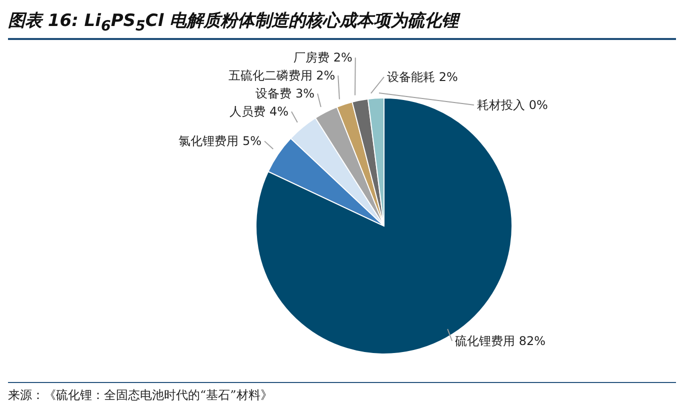 Image resolution: width=684 pixels, height=417 pixels. Describe the element at coordinates (323, 57) in the screenshot. I see `slice-label: 厂房费 2%` at that location.